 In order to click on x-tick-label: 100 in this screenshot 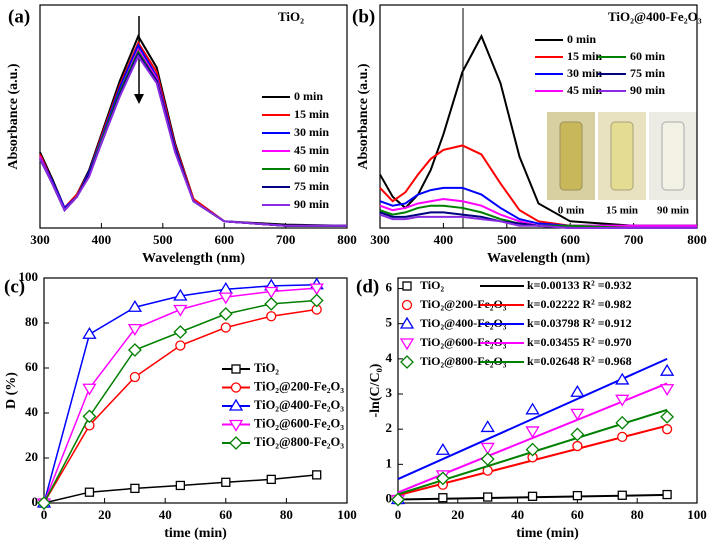, I will do `click(697, 514)`.